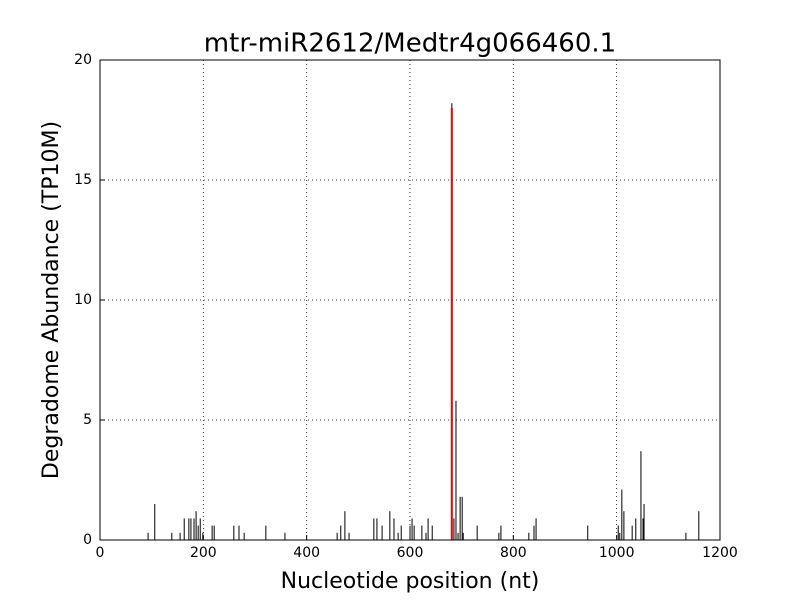 This screenshot has height=600, width=800. Describe the element at coordinates (410, 553) in the screenshot. I see `x-tick-label: 600` at that location.